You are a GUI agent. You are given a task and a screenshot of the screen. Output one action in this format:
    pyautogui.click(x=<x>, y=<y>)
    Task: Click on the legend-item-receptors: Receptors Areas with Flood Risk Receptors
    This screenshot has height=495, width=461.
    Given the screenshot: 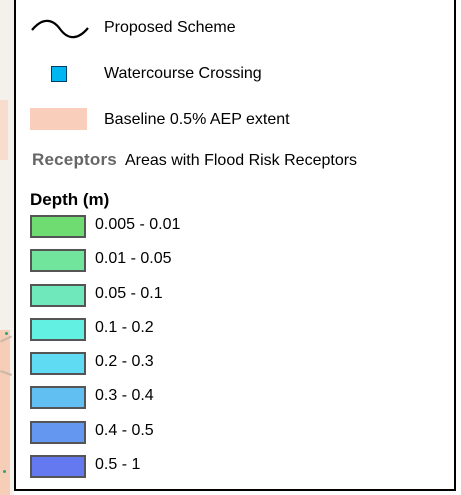 What is the action you would take?
    pyautogui.click(x=194, y=160)
    